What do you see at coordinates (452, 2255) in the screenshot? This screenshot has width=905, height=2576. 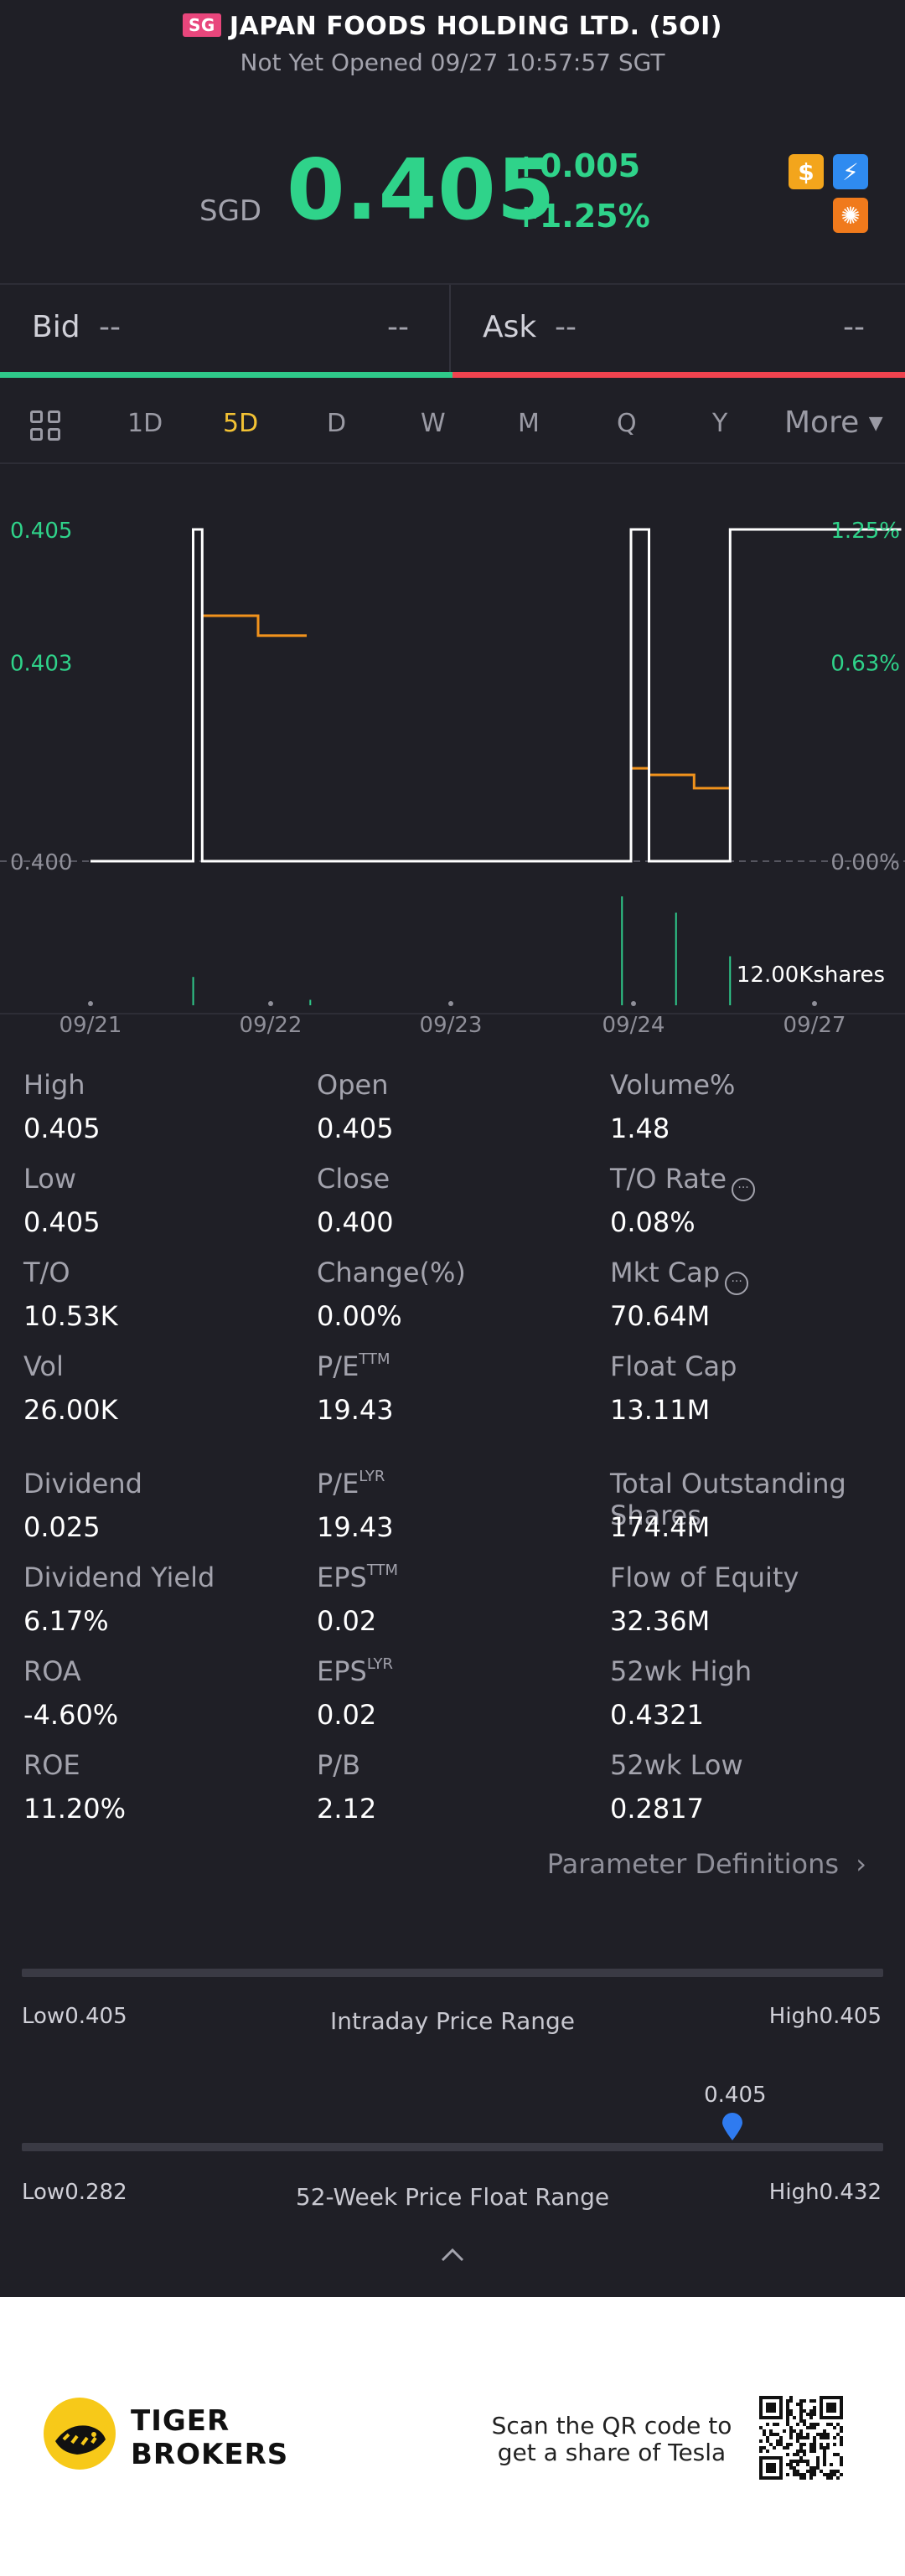 I see `collapse-chevron-icon` at bounding box center [452, 2255].